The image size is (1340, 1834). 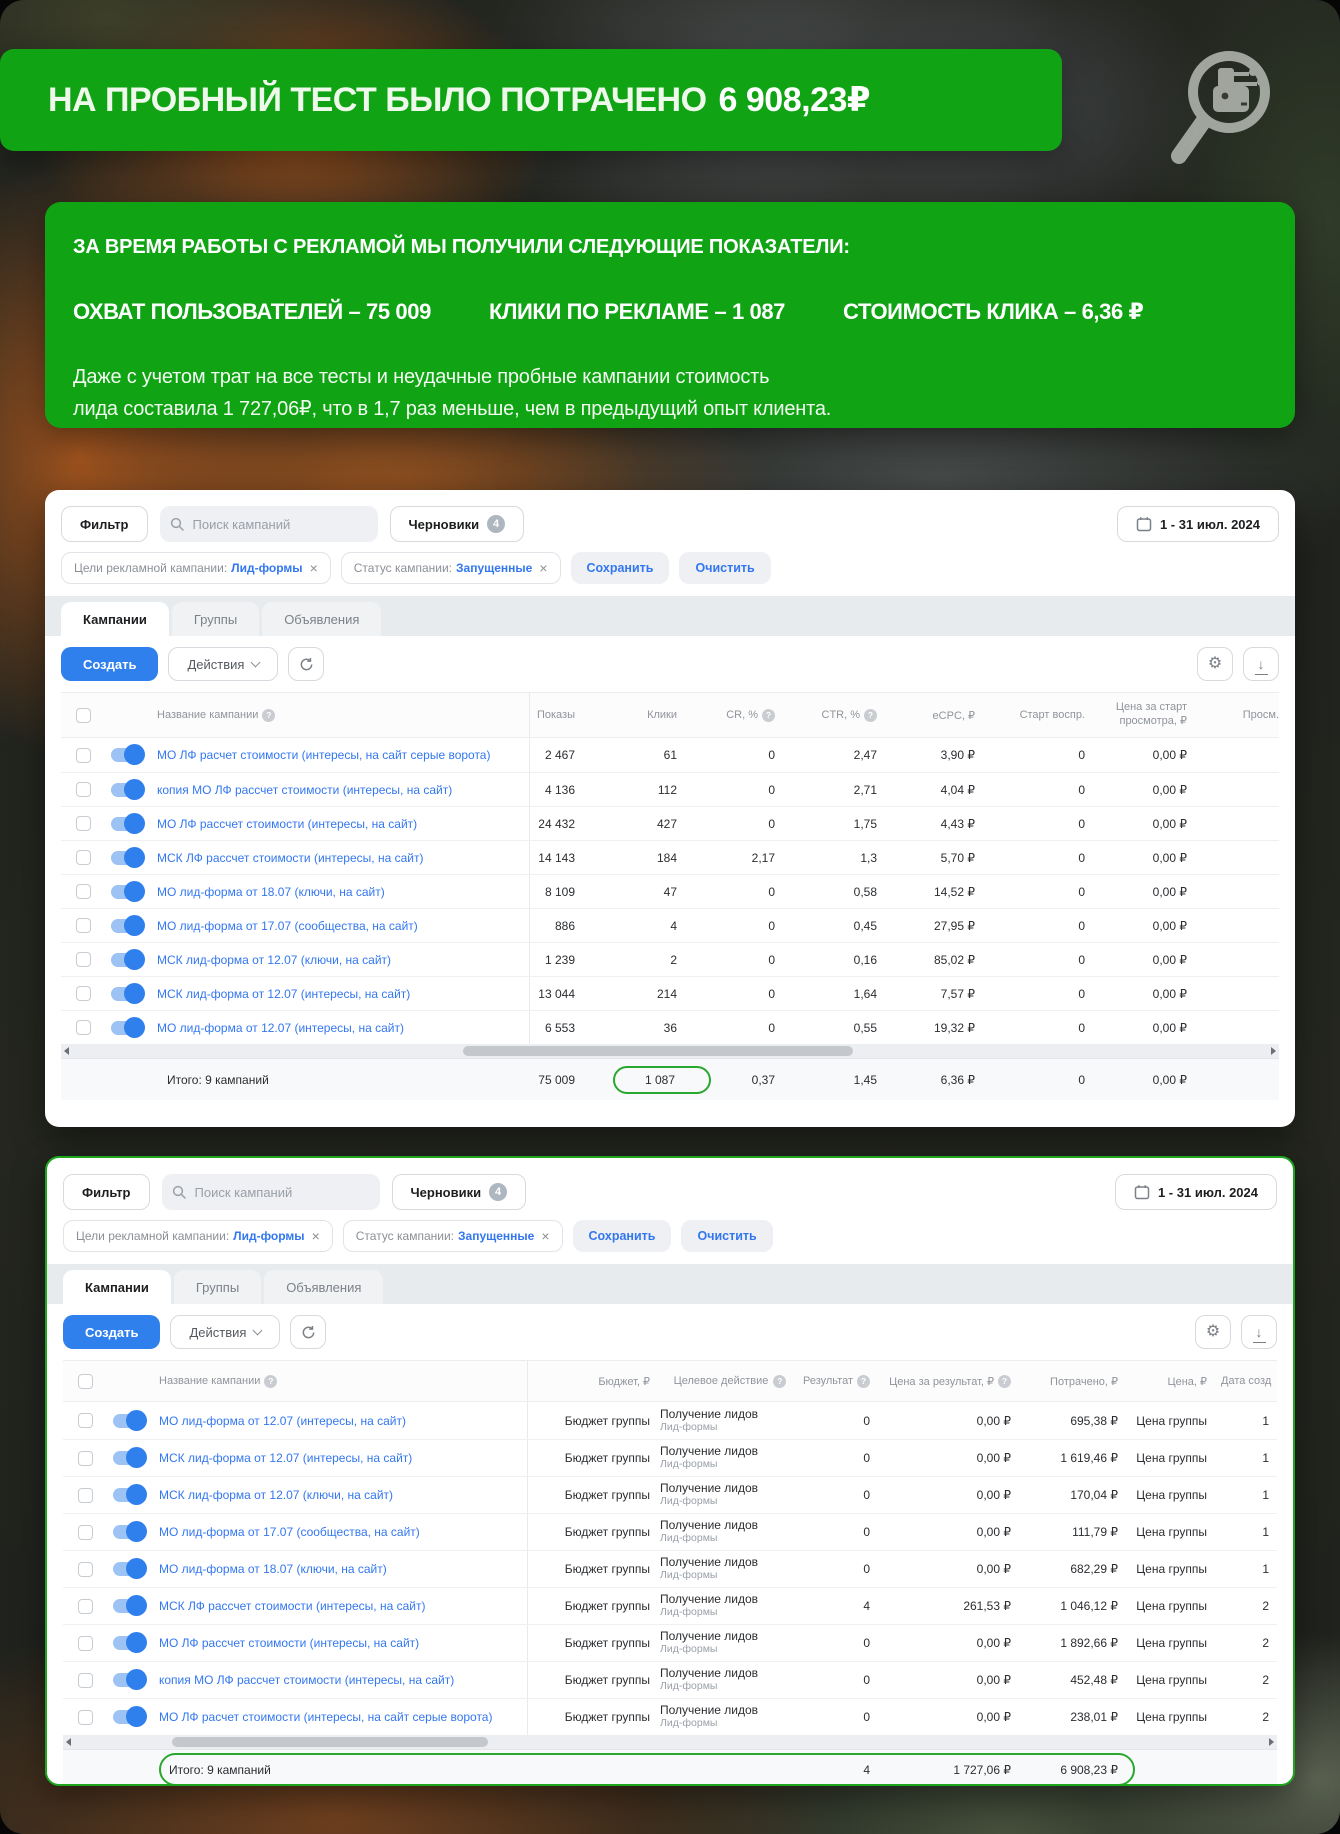 What do you see at coordinates (215, 619) in the screenshot?
I see `tab-groups: Группы` at bounding box center [215, 619].